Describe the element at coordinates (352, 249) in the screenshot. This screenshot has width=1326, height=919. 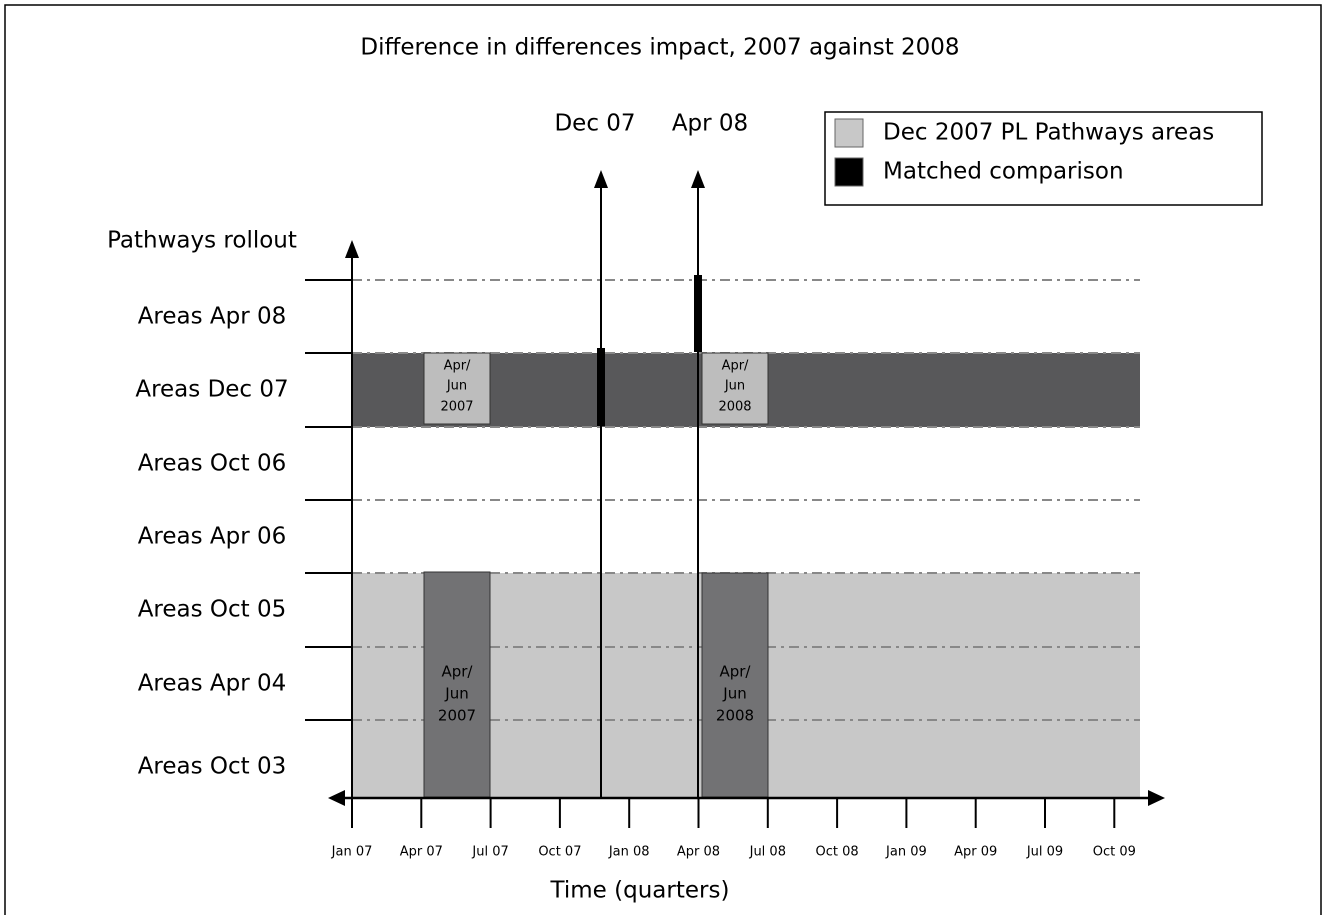
I see `y-arrow` at that location.